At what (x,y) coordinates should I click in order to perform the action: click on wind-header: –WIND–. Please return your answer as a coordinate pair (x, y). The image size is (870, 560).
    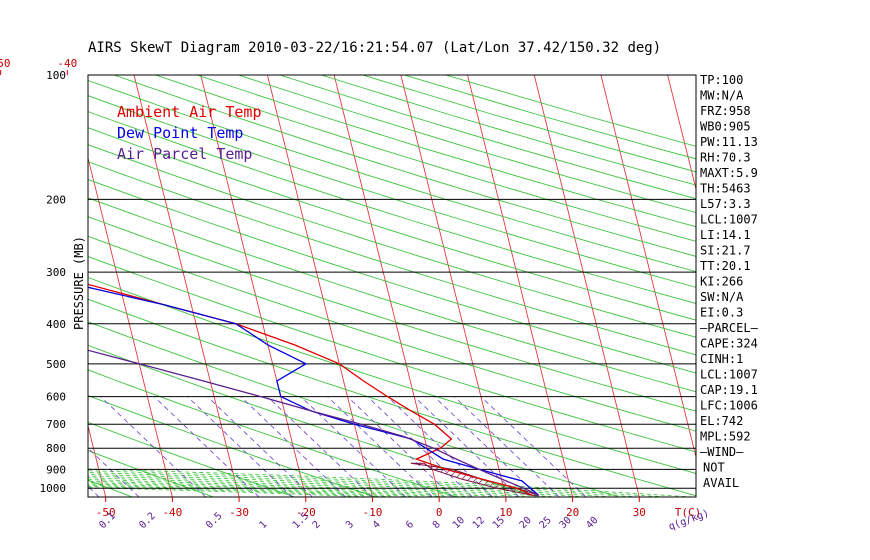
    Looking at the image, I should click on (722, 452).